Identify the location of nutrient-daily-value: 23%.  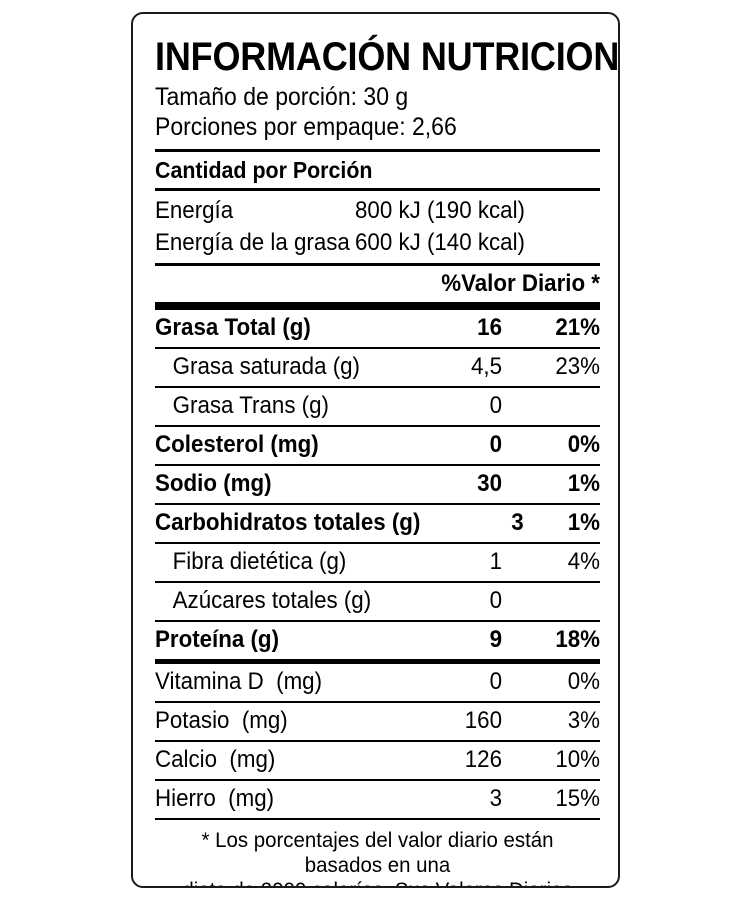
(577, 366).